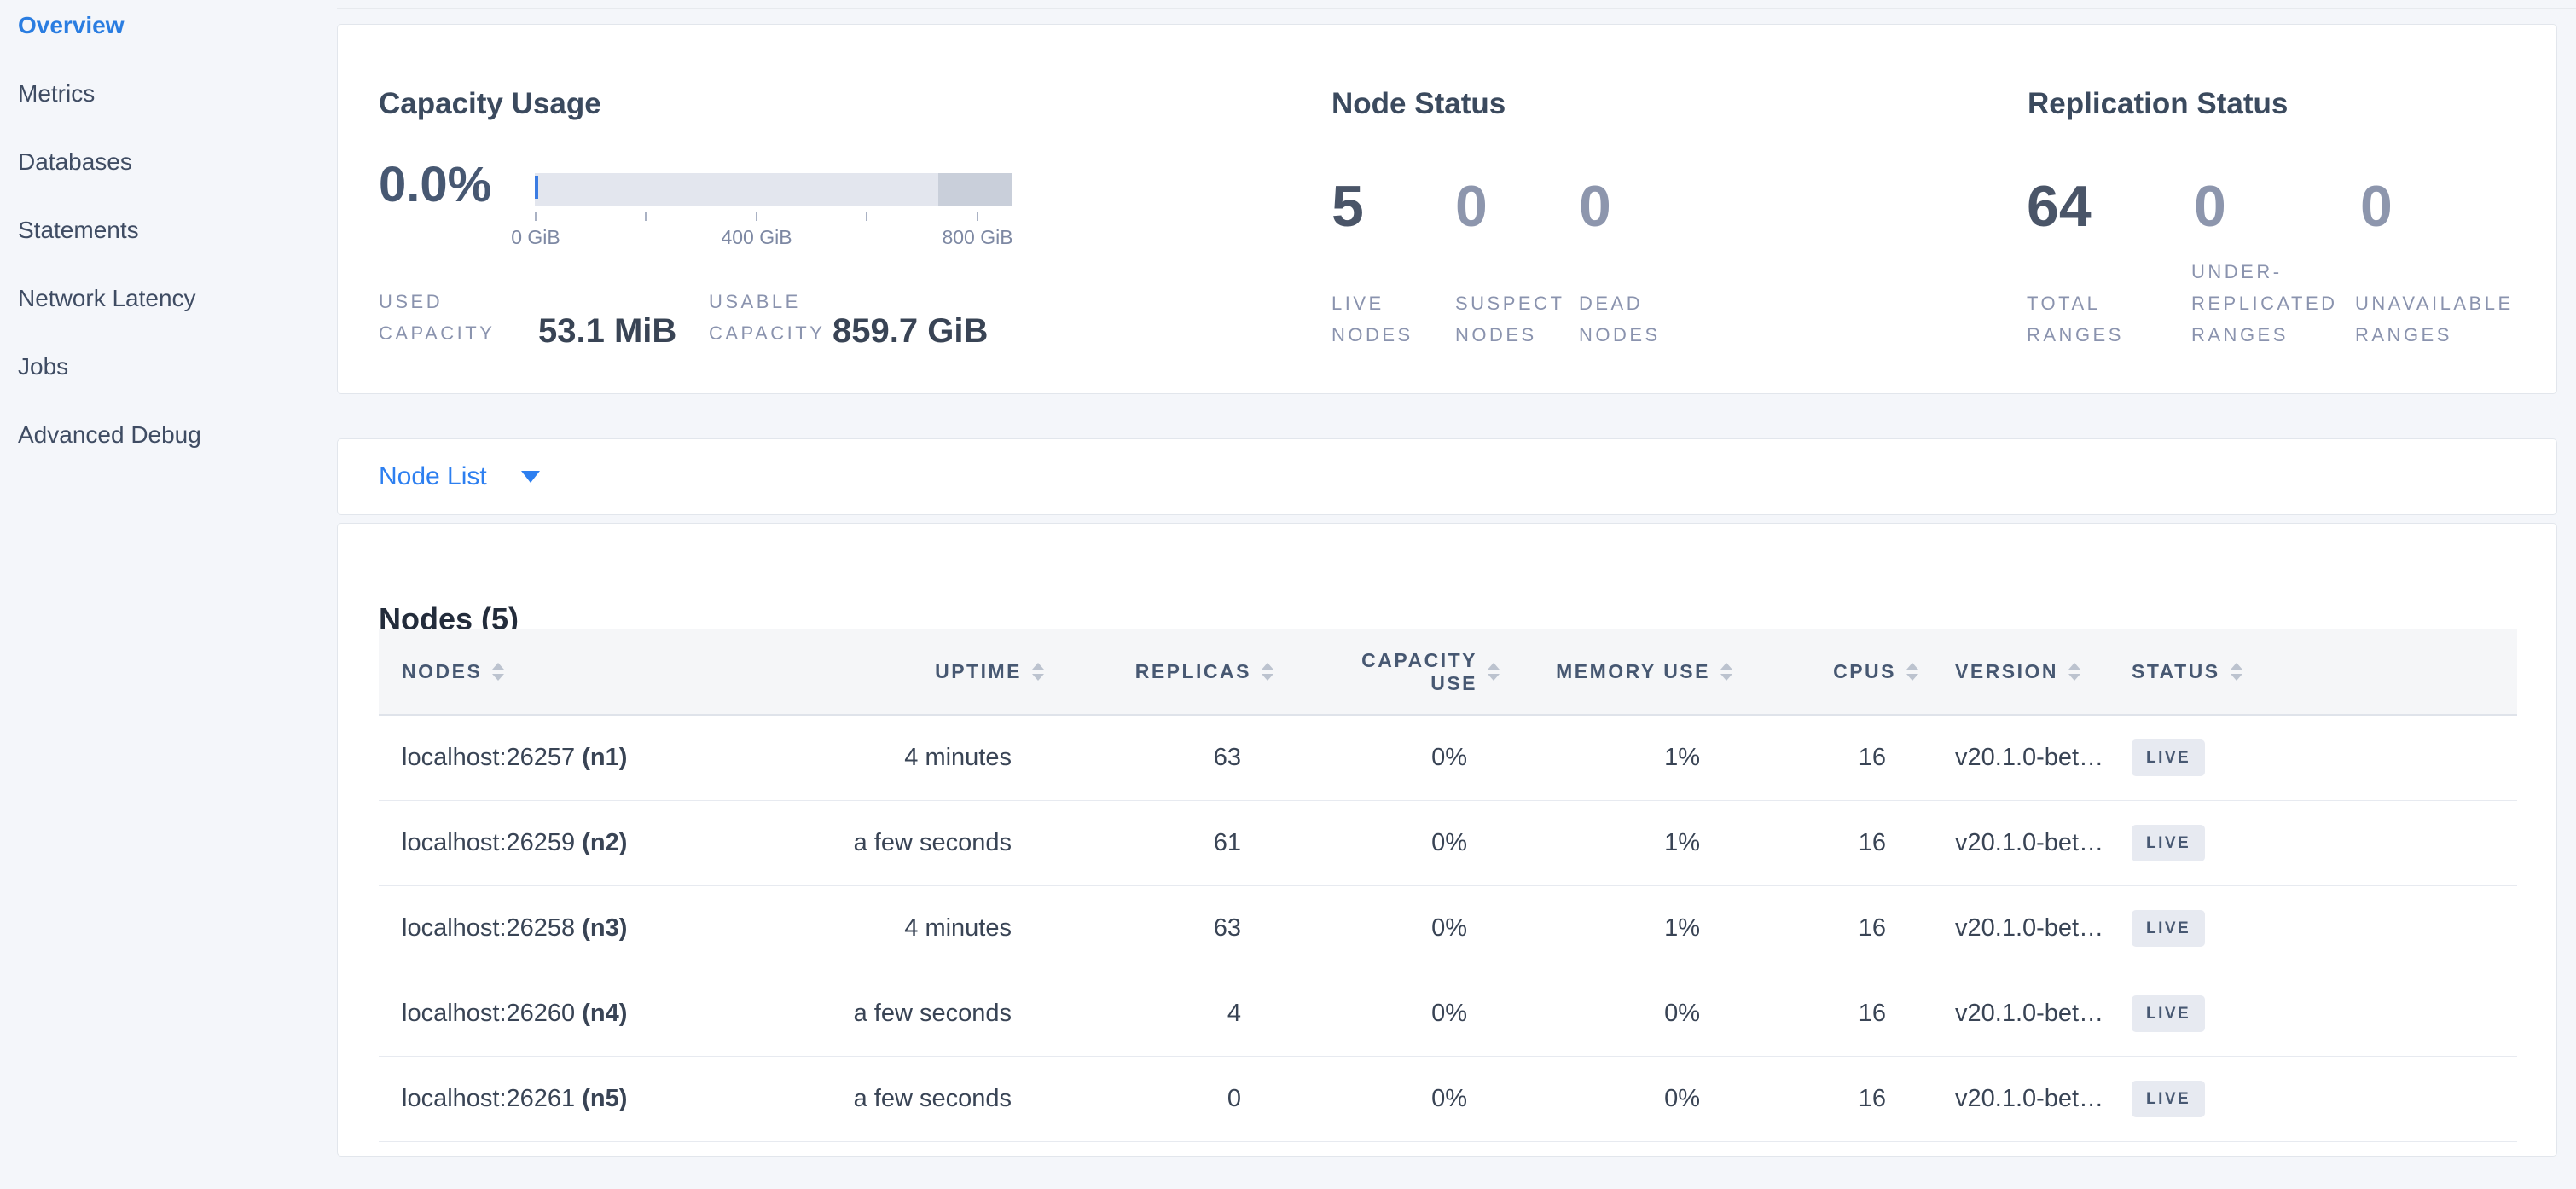 Image resolution: width=2576 pixels, height=1189 pixels. I want to click on dead-nodes-label: DEAD NODES, so click(1620, 319).